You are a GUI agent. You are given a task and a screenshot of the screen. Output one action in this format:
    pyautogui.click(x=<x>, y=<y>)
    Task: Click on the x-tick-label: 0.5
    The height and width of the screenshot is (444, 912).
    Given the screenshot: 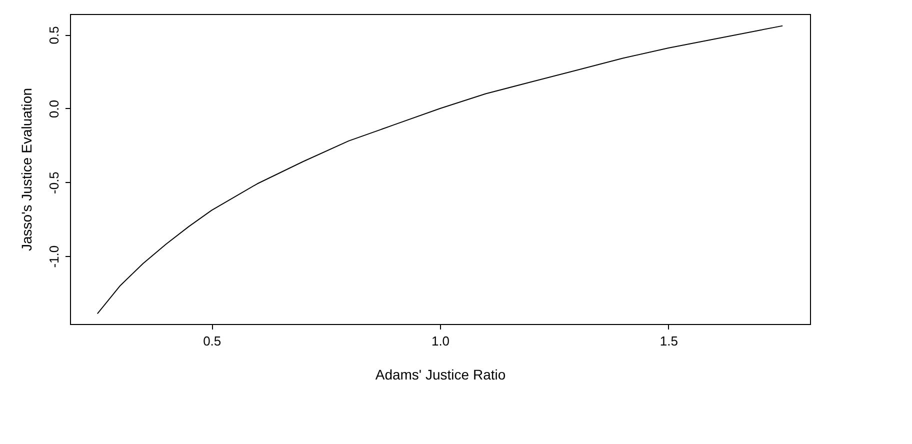 What is the action you would take?
    pyautogui.click(x=212, y=341)
    